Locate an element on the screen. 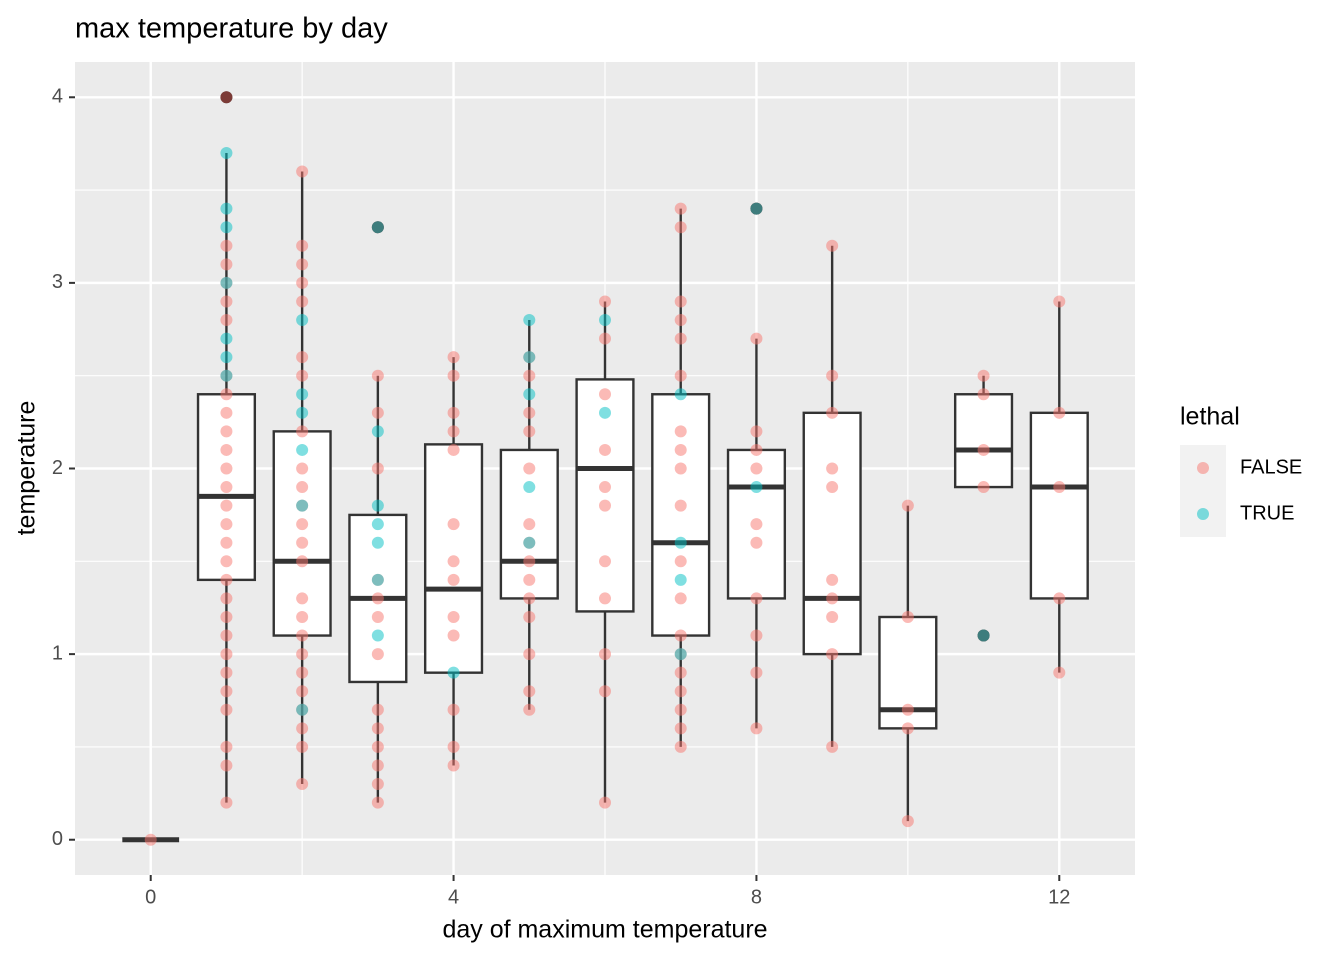  legend-label: TRUE is located at coordinates (1267, 513).